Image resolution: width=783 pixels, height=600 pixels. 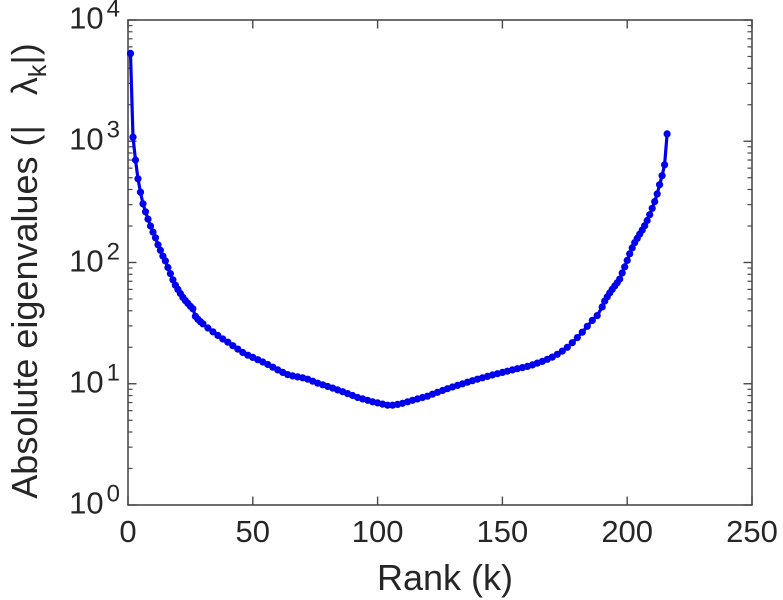 I want to click on y-tick-label: 10 4, so click(x=94, y=18).